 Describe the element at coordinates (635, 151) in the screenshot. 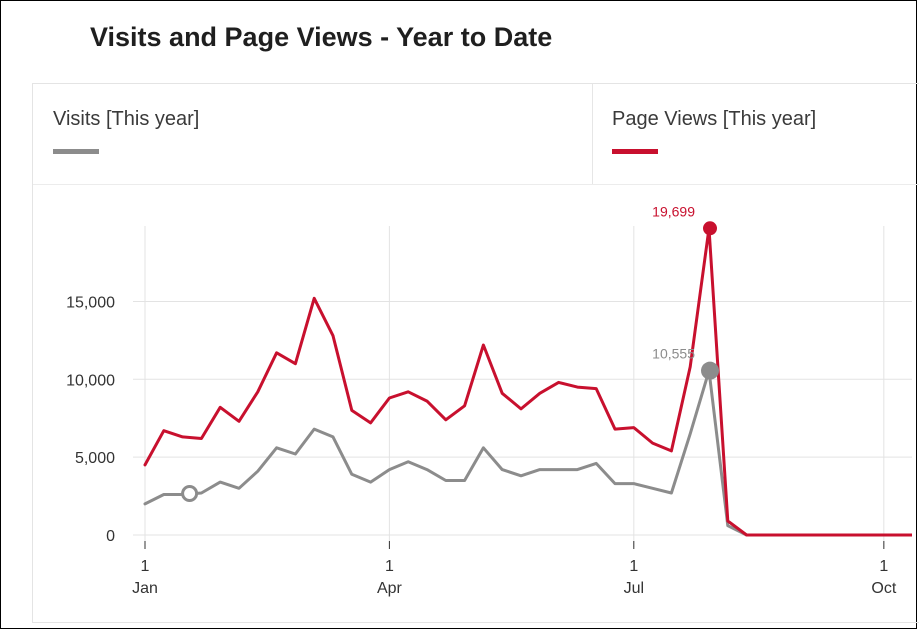

I see `legend-swatch-page-views` at that location.